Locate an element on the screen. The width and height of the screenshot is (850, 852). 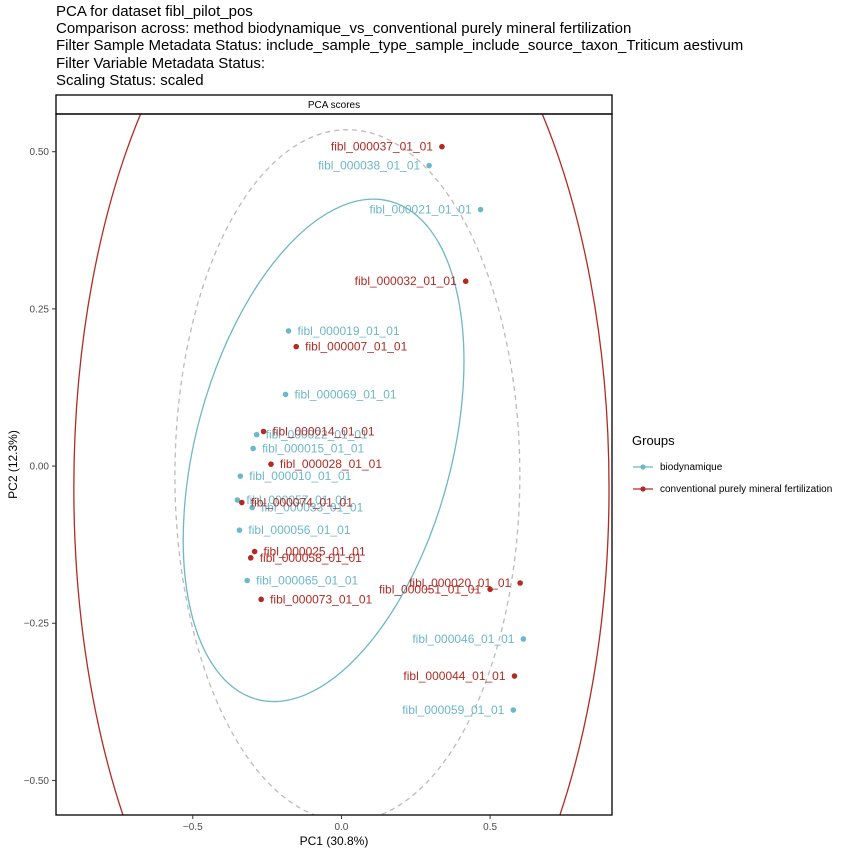
y-tick-label: 0.00 is located at coordinates (40, 467).